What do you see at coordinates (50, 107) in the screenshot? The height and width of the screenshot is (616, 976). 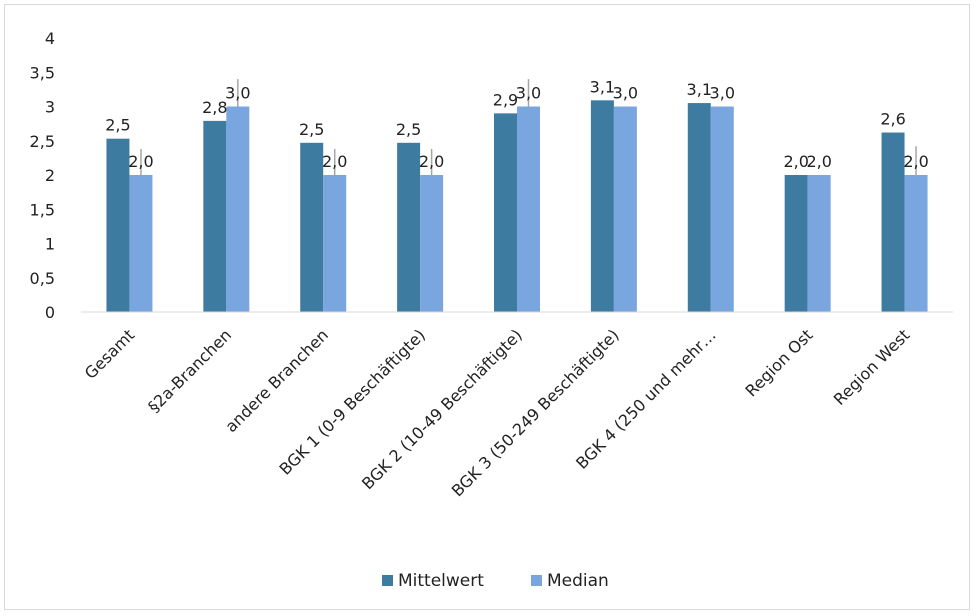 I see `y-tick-label: 3` at bounding box center [50, 107].